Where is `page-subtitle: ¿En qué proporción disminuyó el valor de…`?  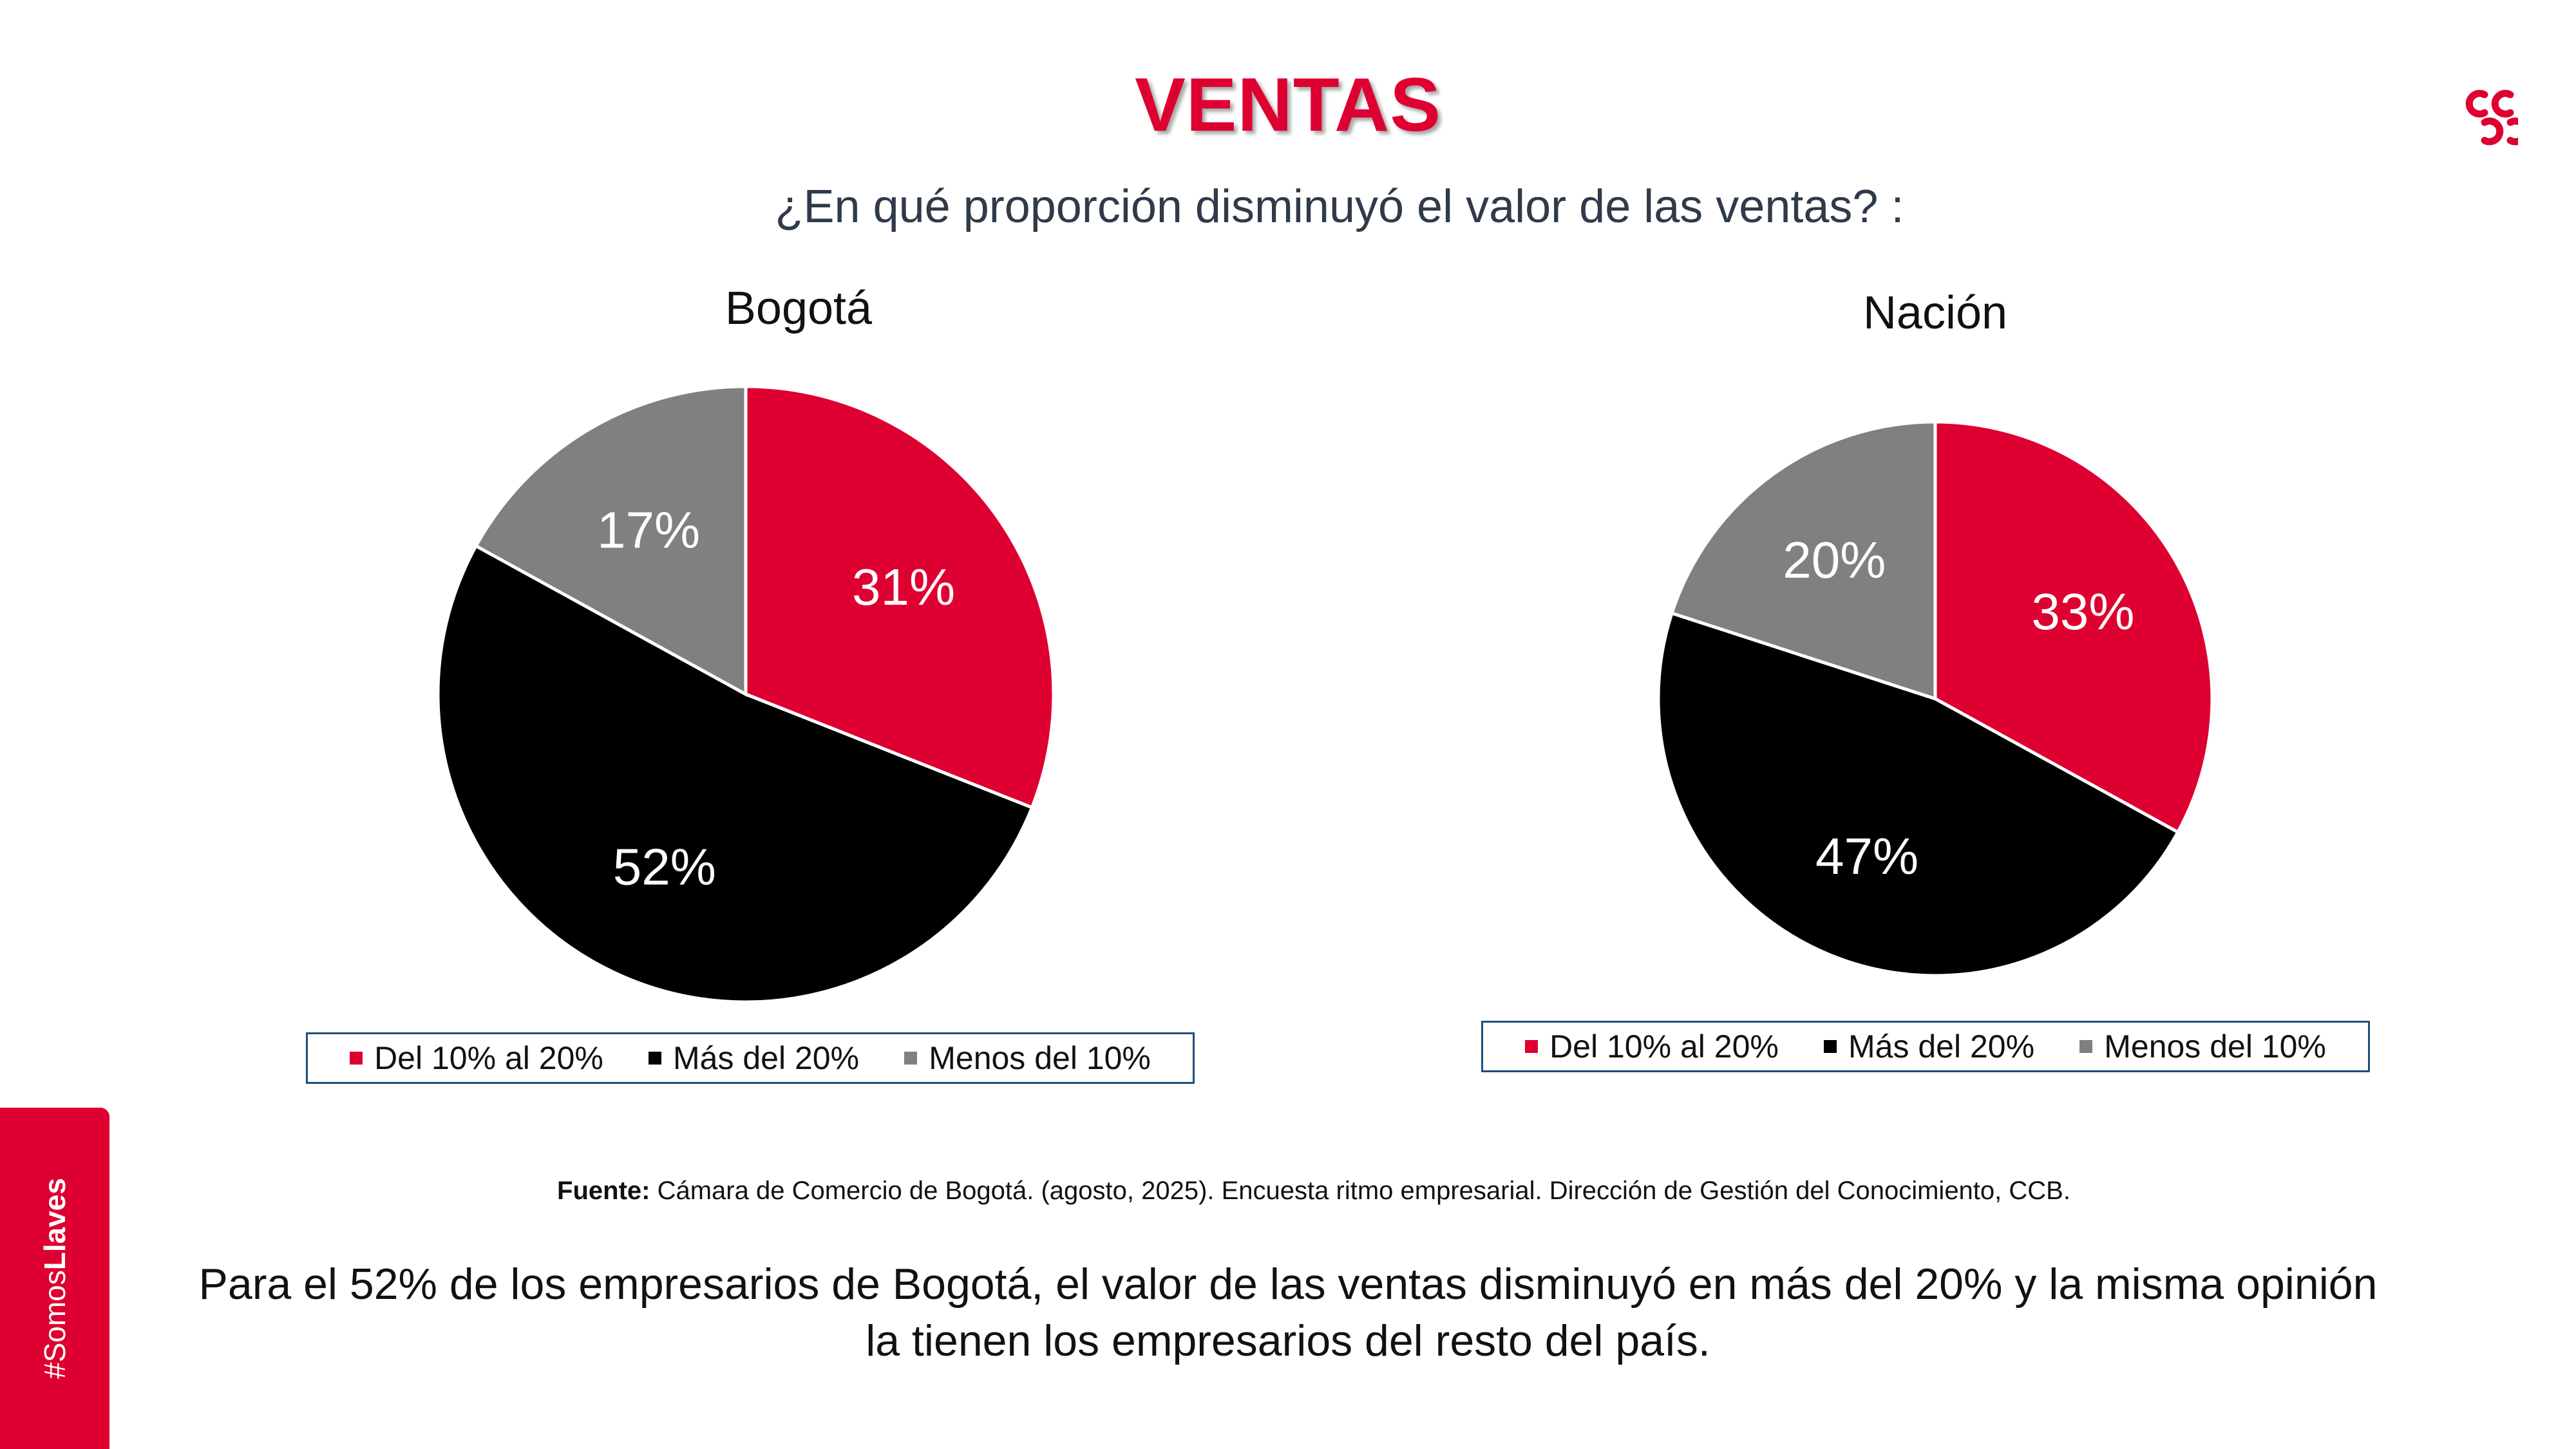
page-subtitle: ¿En qué proporción disminuyó el valor de… is located at coordinates (1339, 207).